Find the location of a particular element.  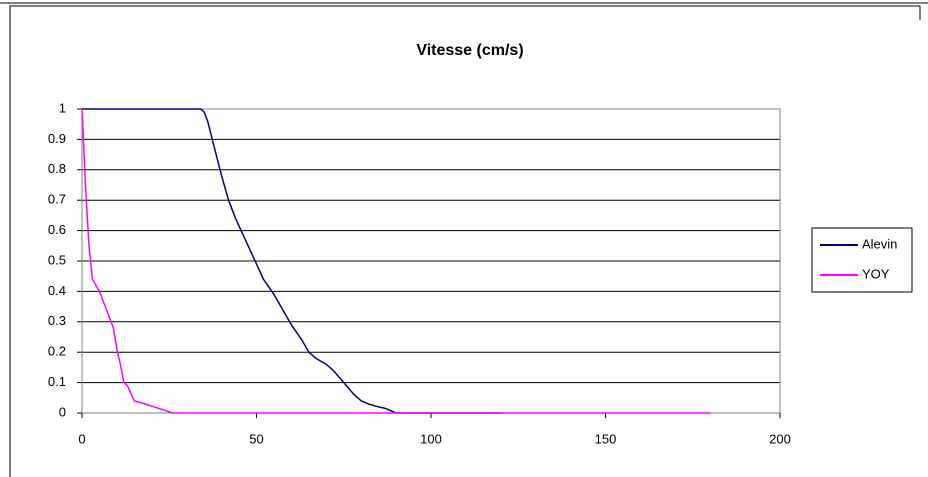

y-tick-label: 1 is located at coordinates (62, 107).